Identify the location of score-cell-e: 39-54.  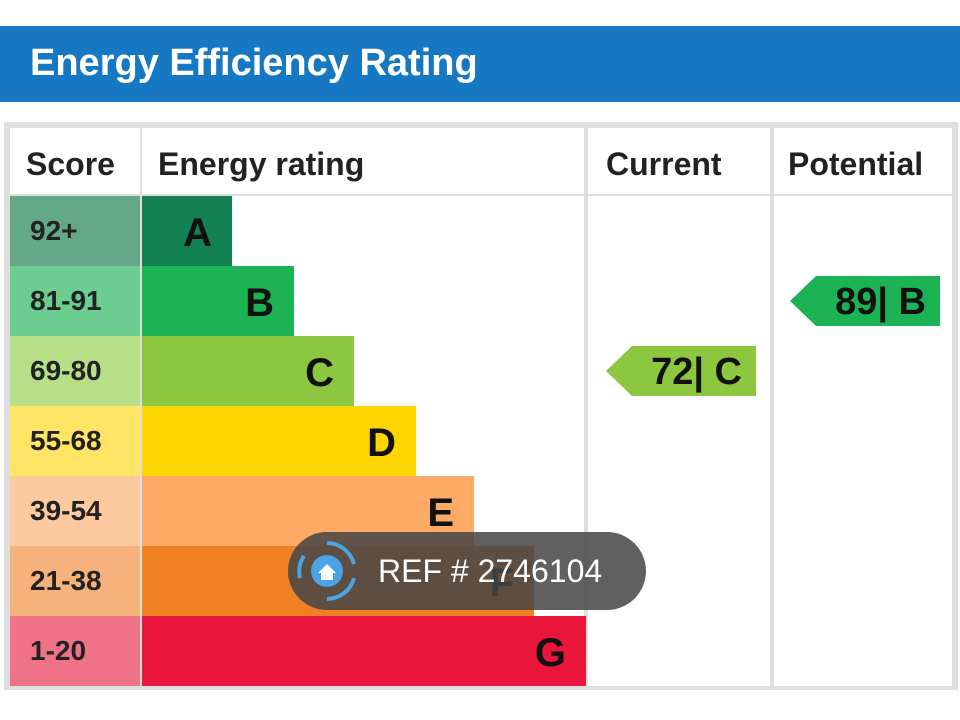
(75, 511).